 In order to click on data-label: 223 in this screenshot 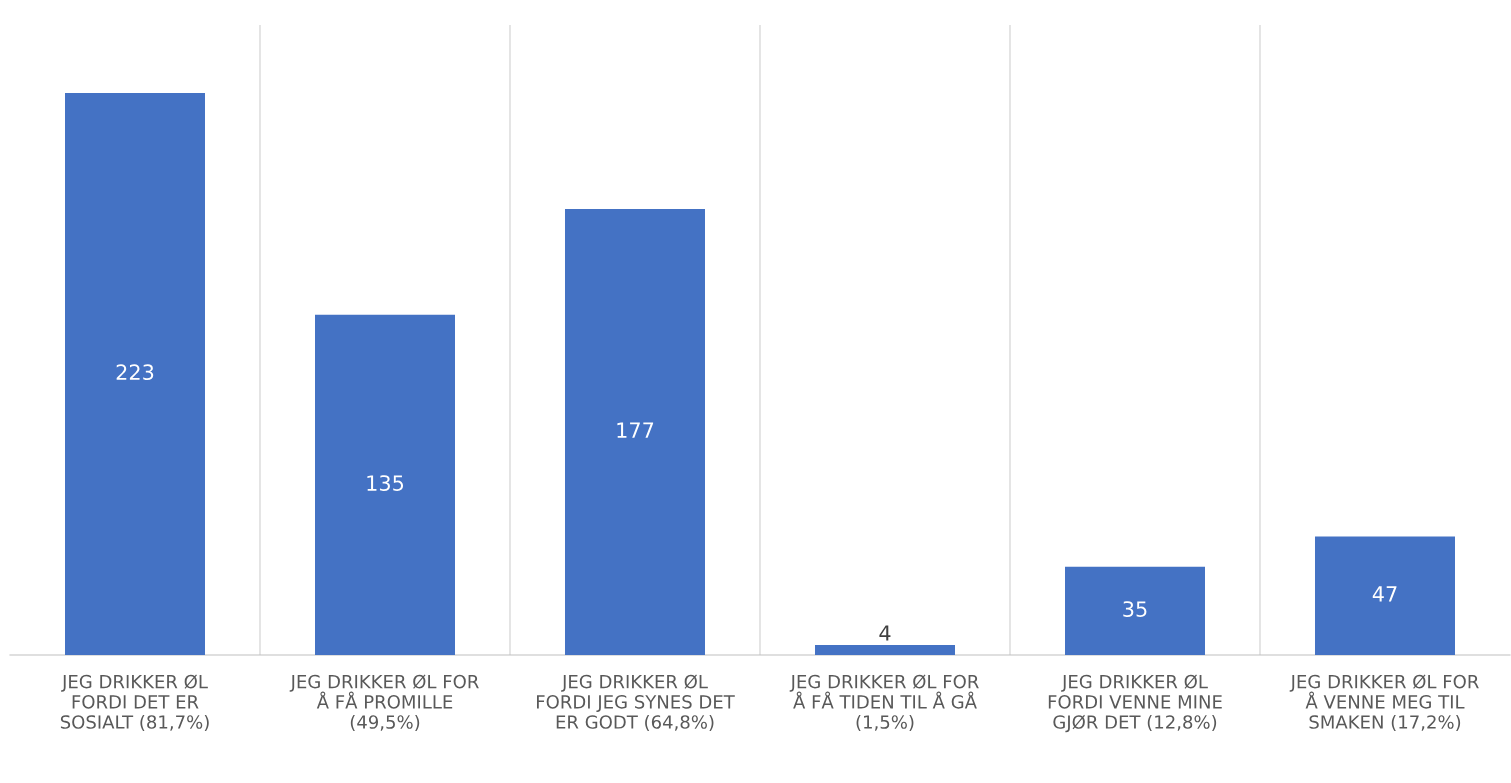, I will do `click(135, 372)`.